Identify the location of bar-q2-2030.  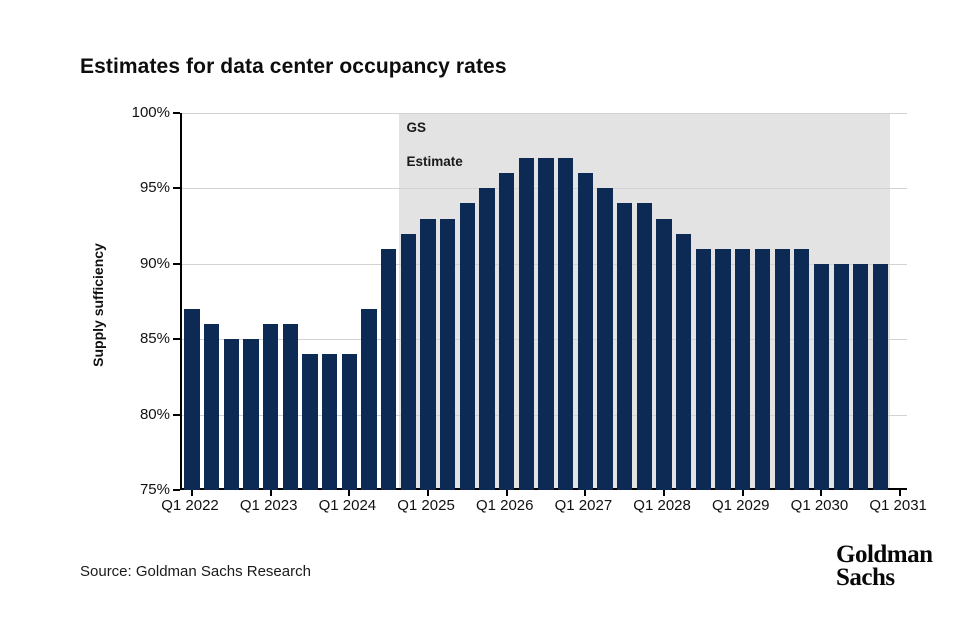
(841, 376).